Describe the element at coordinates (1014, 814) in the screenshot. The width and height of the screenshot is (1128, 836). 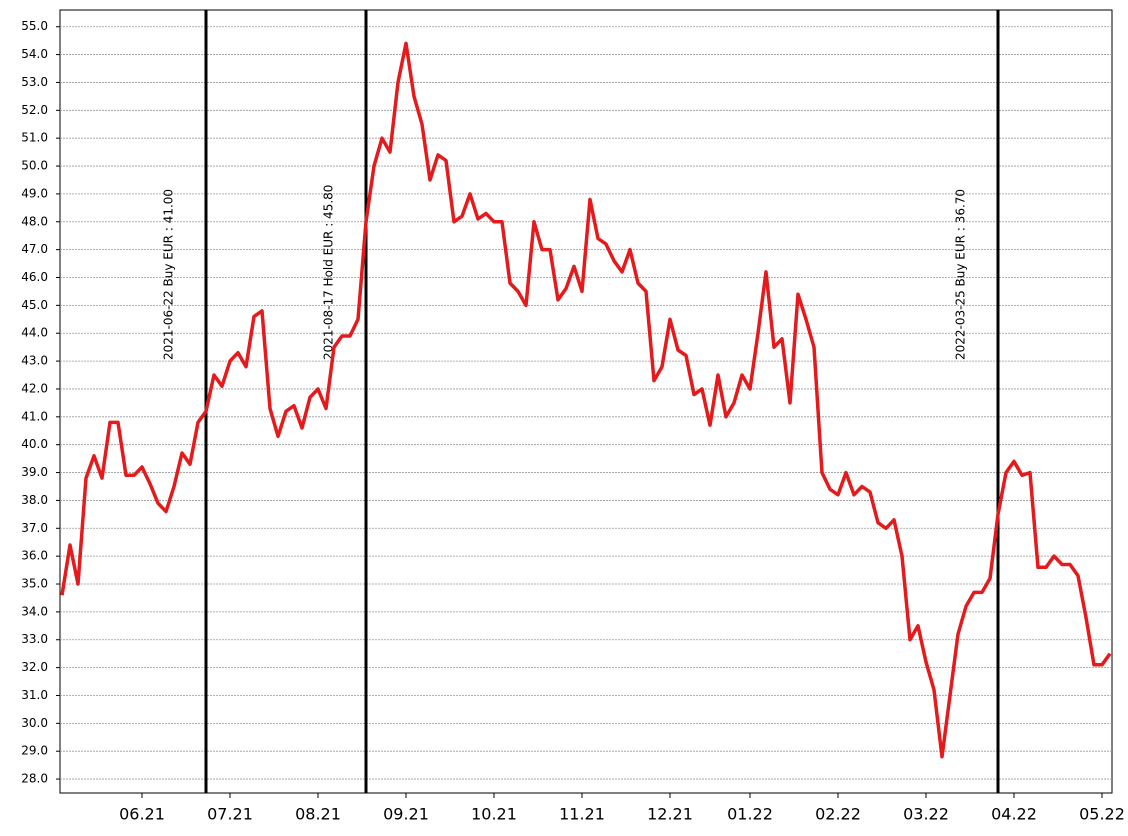
I see `x-tick-label: 04.22` at that location.